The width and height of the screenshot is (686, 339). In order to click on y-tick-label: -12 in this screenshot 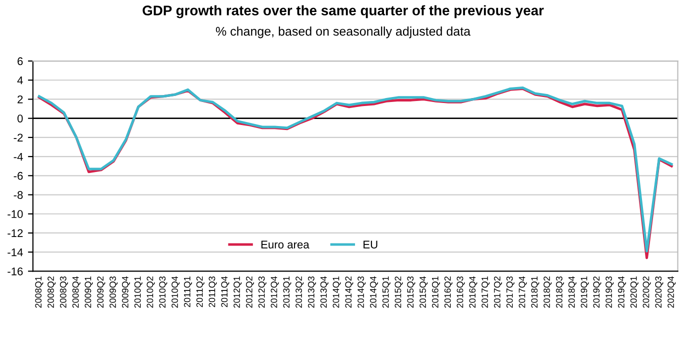, I will do `click(15, 233)`.